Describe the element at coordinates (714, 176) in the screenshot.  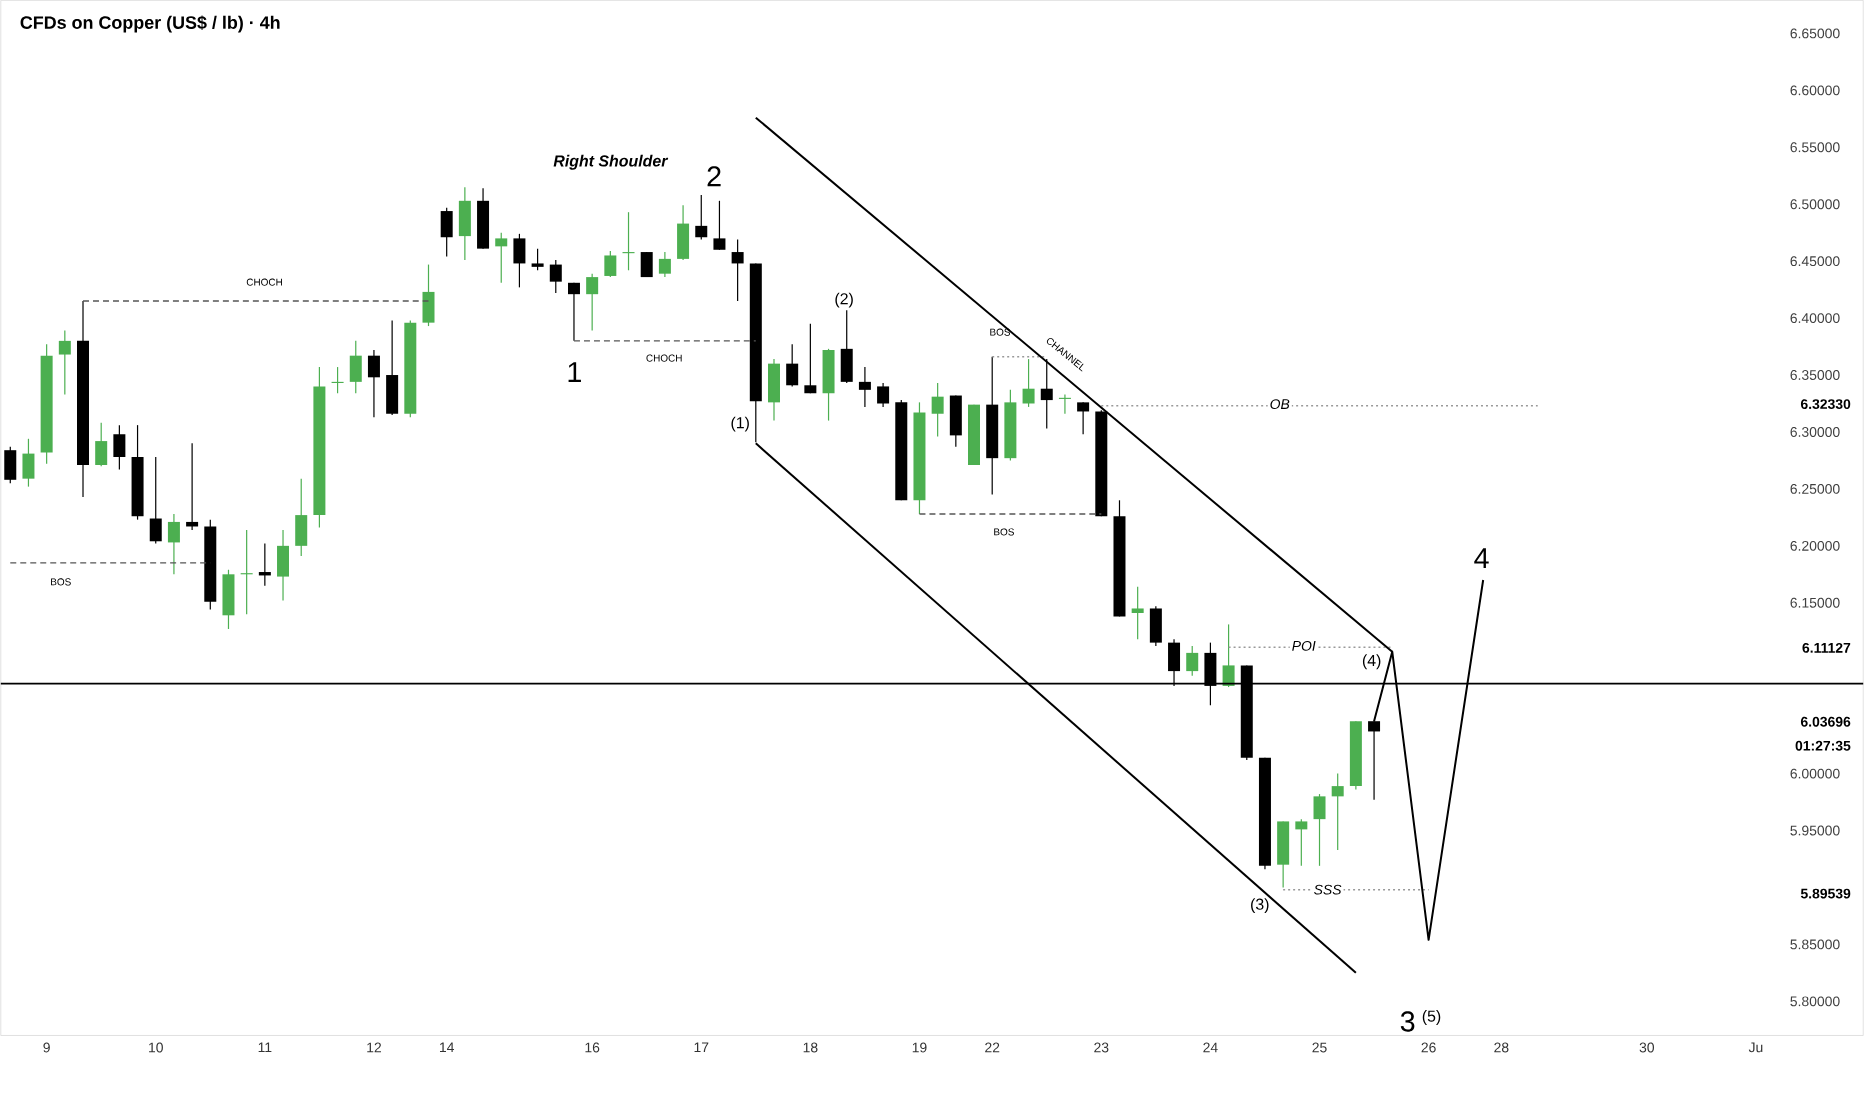
I see `annotation: 2` at that location.